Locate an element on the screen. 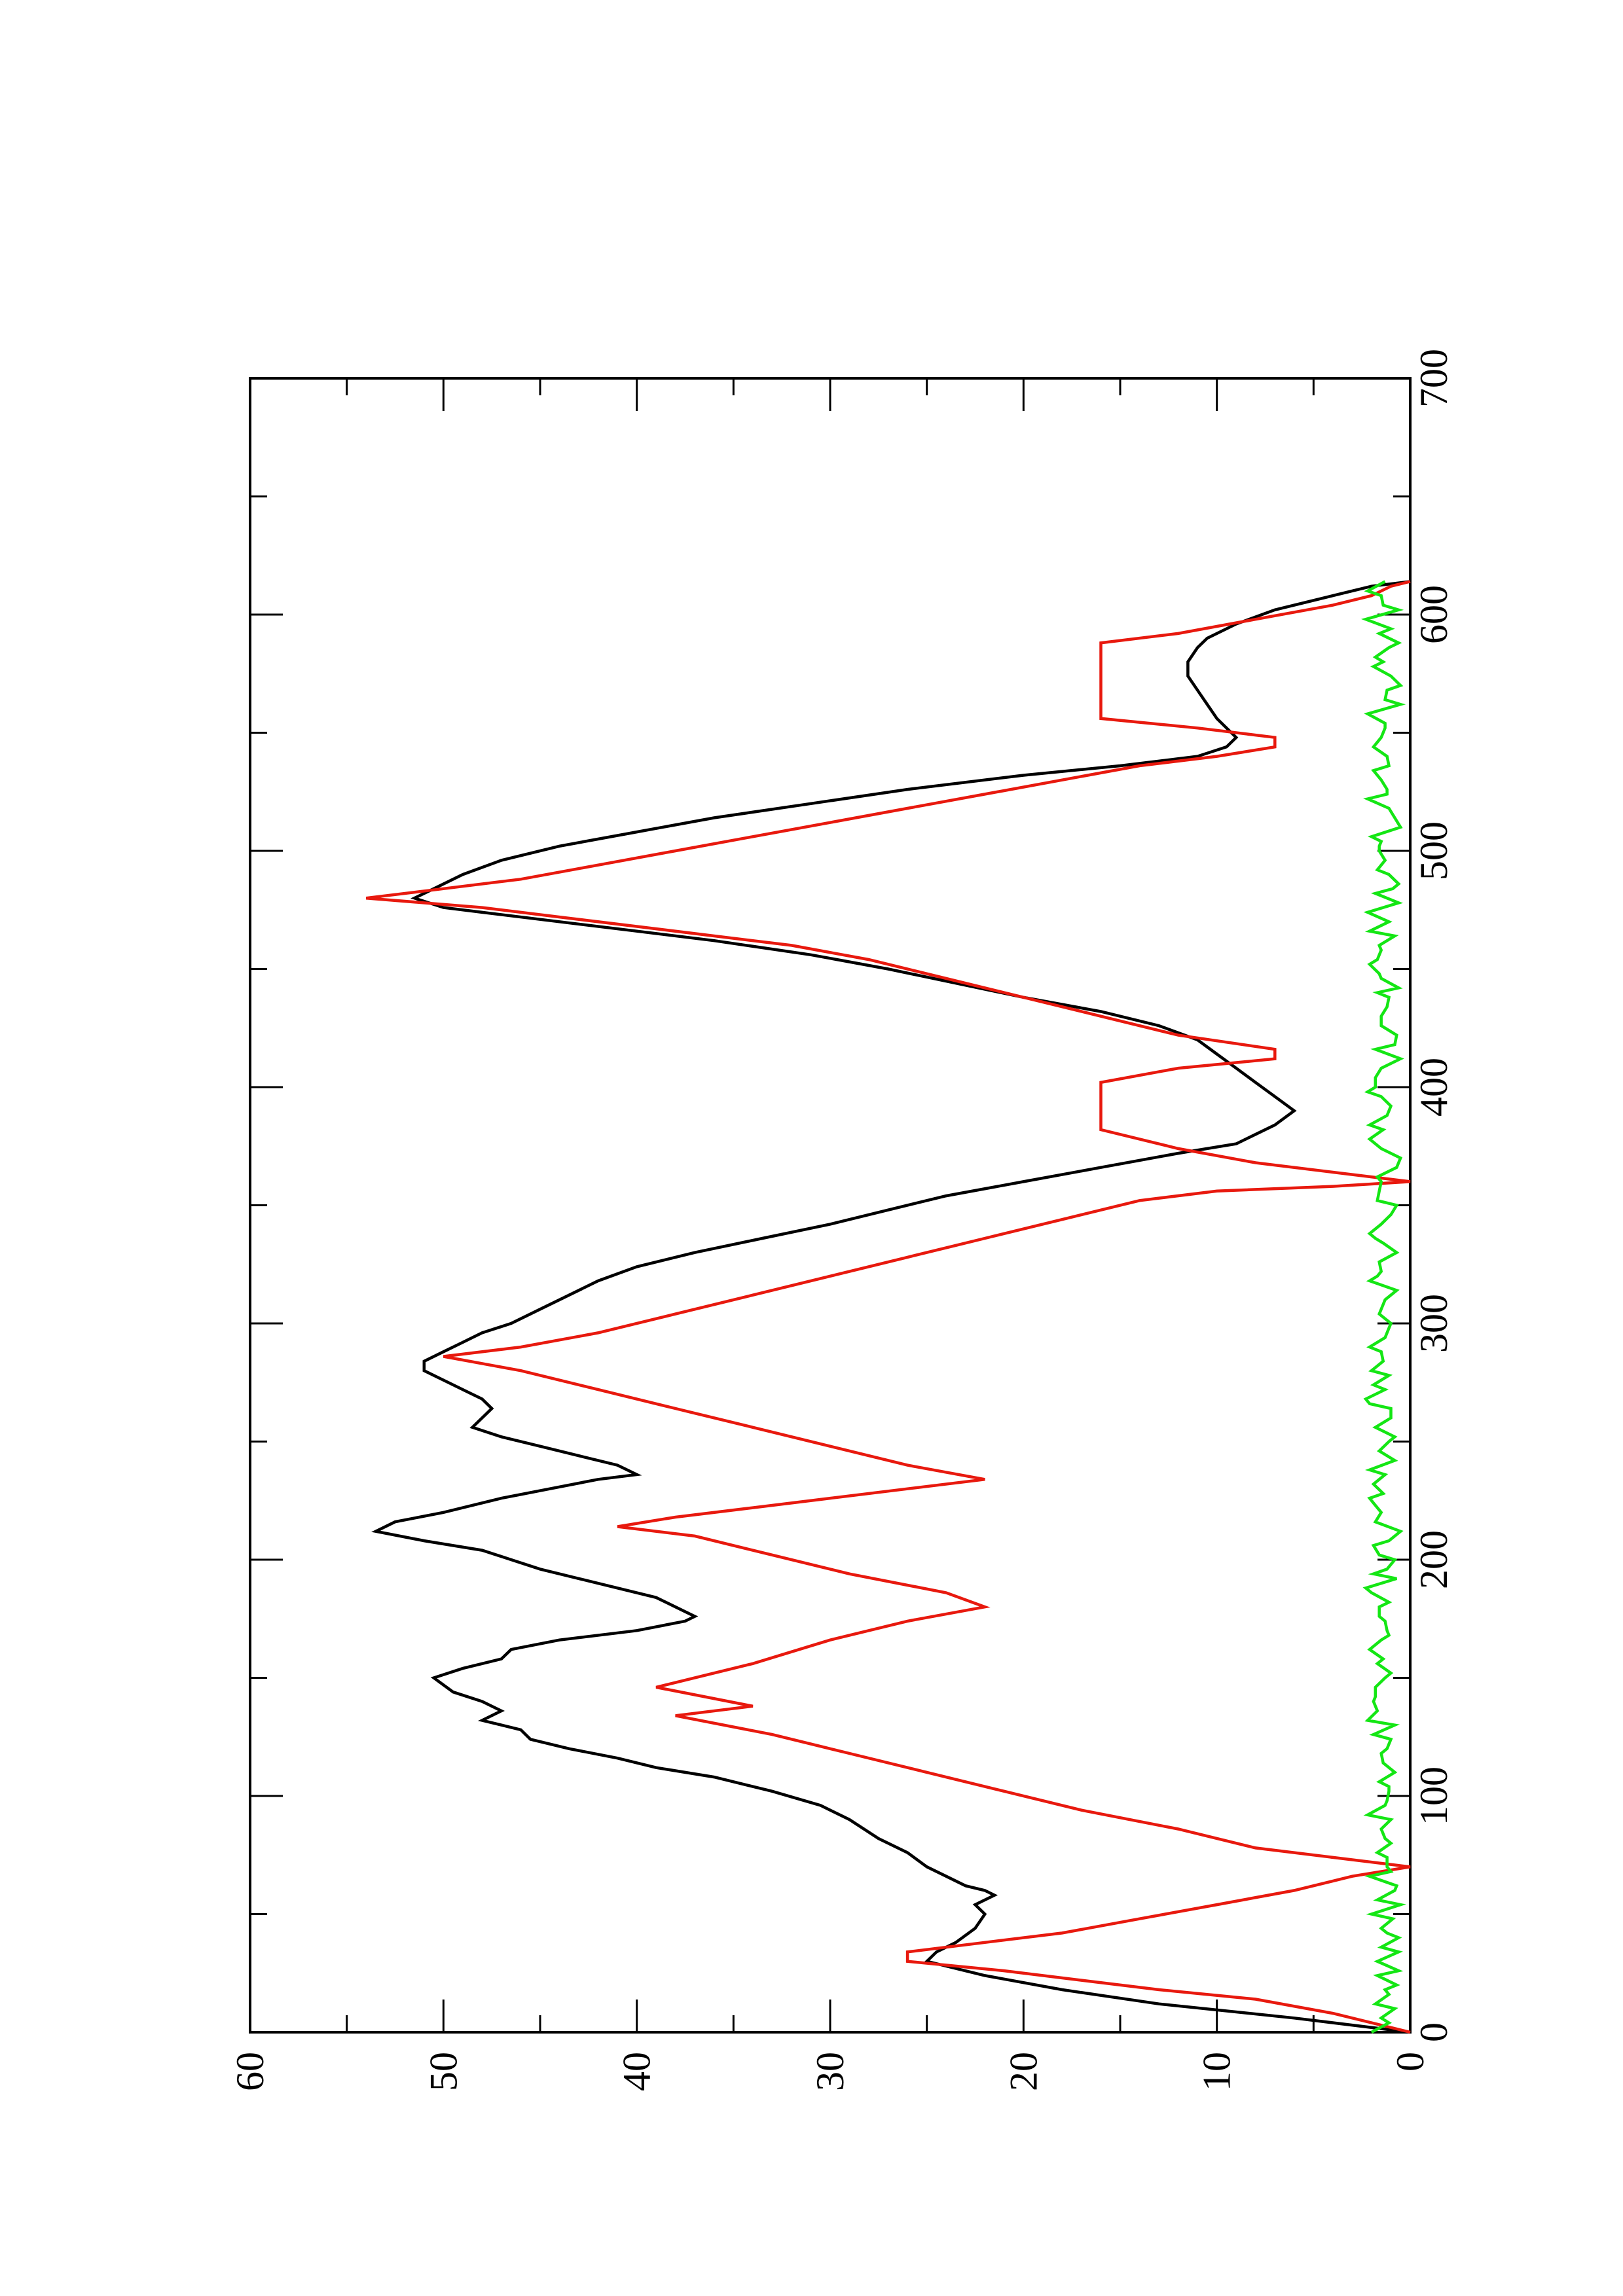  y-tick-label: 50 is located at coordinates (443, 2071).